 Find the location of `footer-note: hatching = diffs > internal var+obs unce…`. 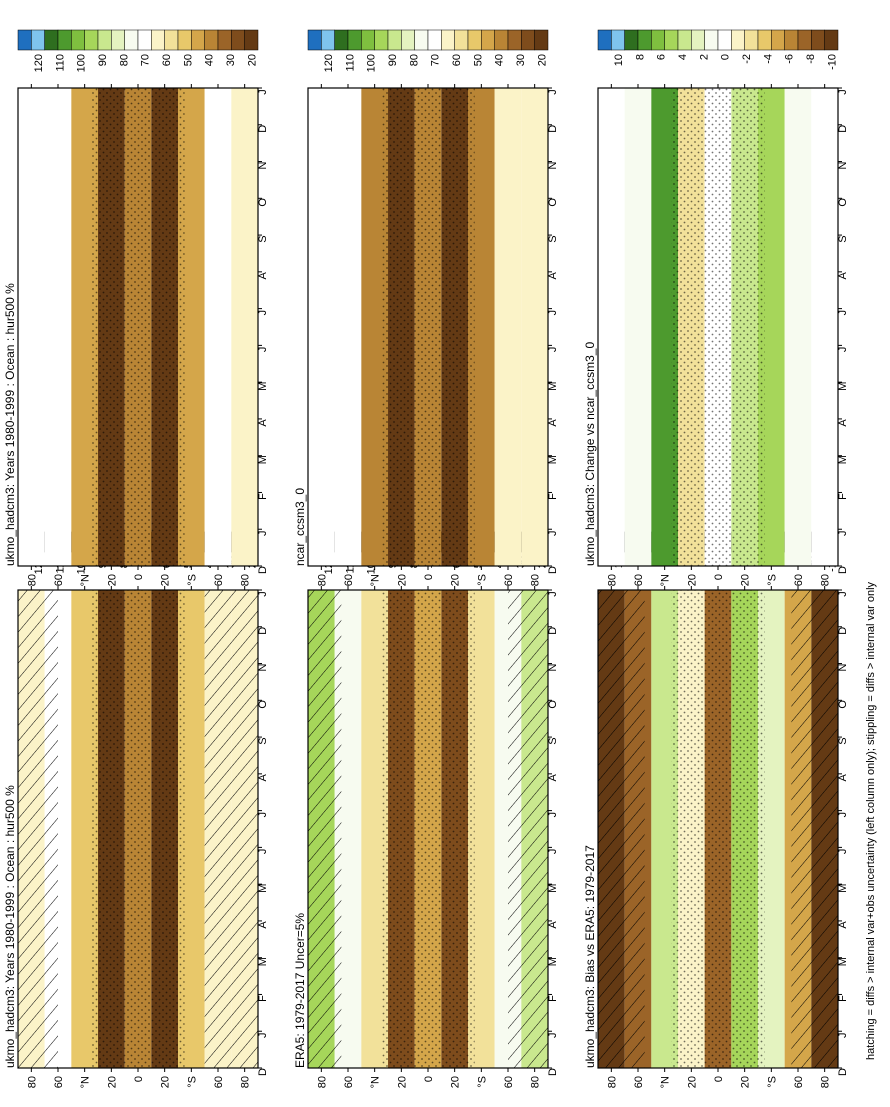

footer-note: hatching = diffs > internal var+obs unce… is located at coordinates (871, 820).